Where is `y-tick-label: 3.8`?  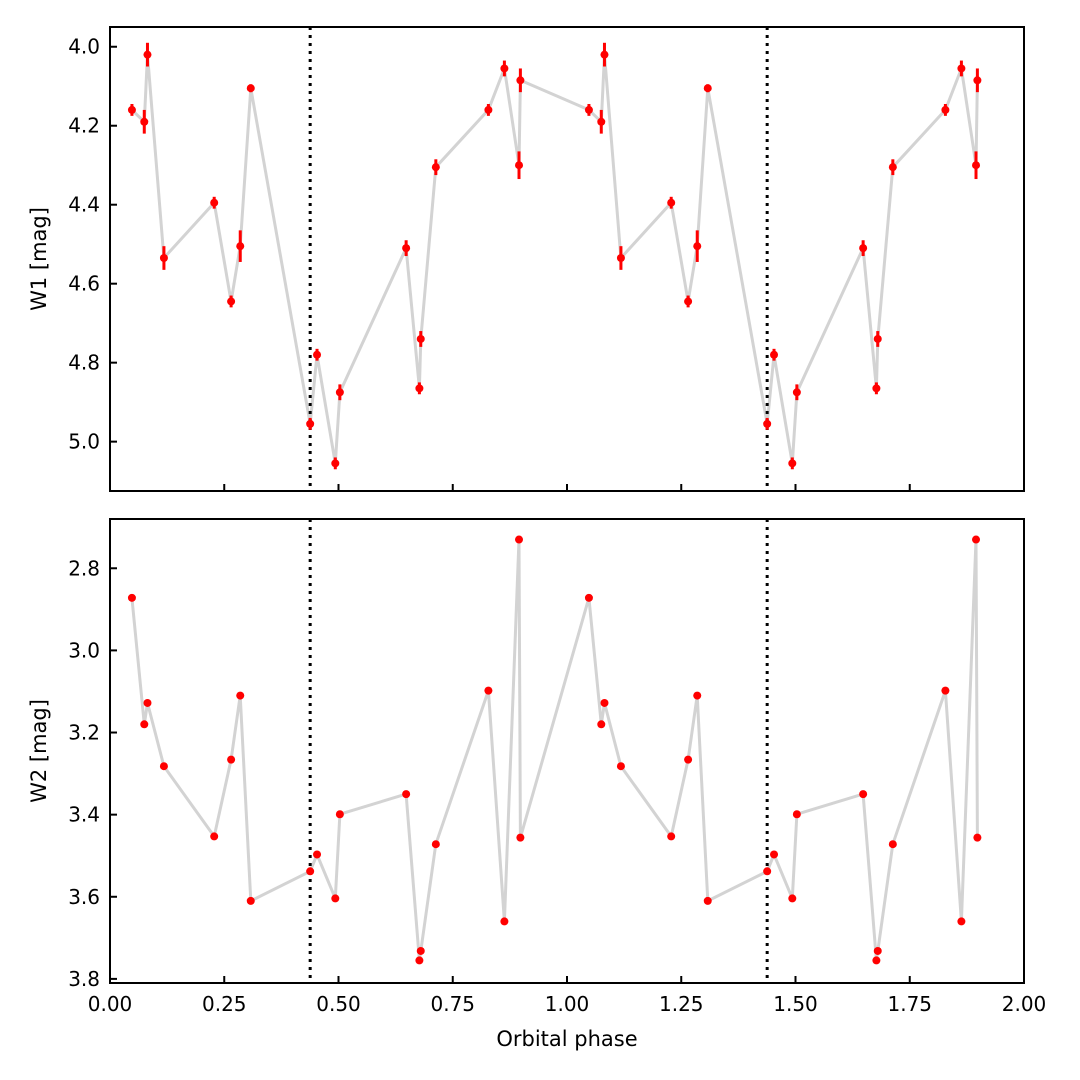 y-tick-label: 3.8 is located at coordinates (84, 979).